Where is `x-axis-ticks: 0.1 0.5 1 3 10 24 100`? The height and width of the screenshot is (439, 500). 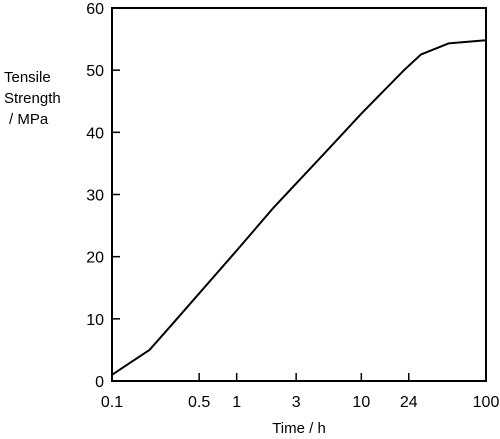 x-axis-ticks: 0.1 0.5 1 3 10 24 100 is located at coordinates (300, 392).